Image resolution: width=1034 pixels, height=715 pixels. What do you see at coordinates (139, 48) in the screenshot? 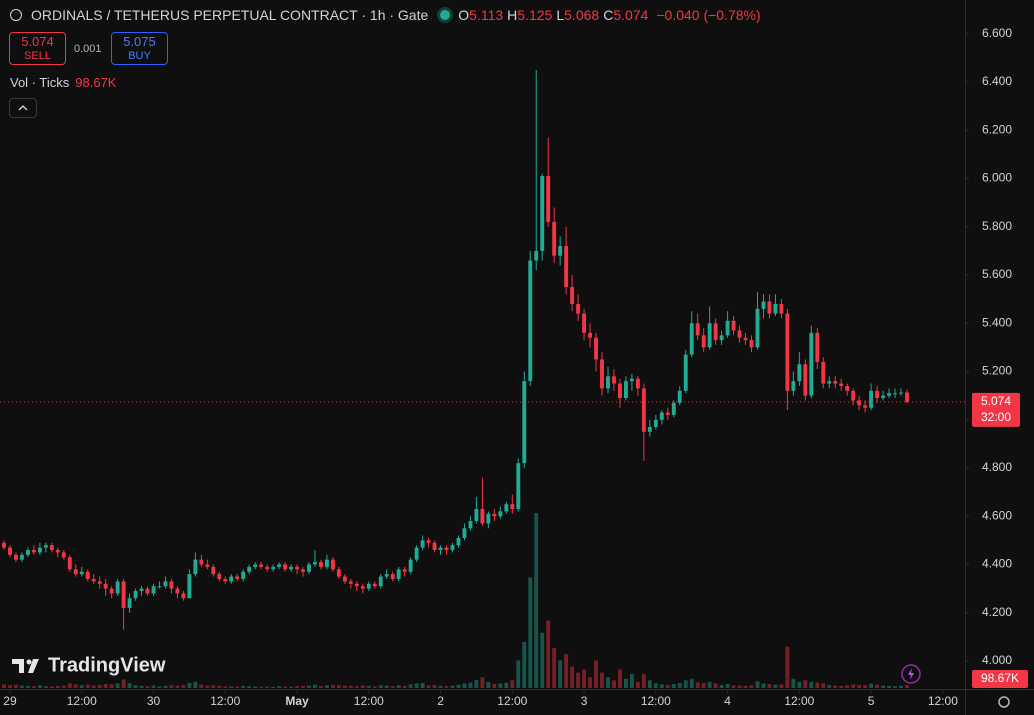
I see `buy-button: 5.075 BUY` at bounding box center [139, 48].